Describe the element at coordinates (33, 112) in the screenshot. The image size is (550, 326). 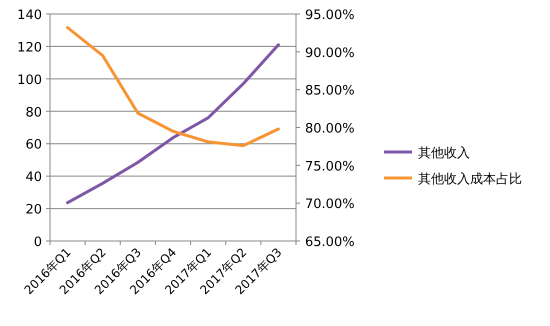
I see `y-tick-label: 80` at that location.